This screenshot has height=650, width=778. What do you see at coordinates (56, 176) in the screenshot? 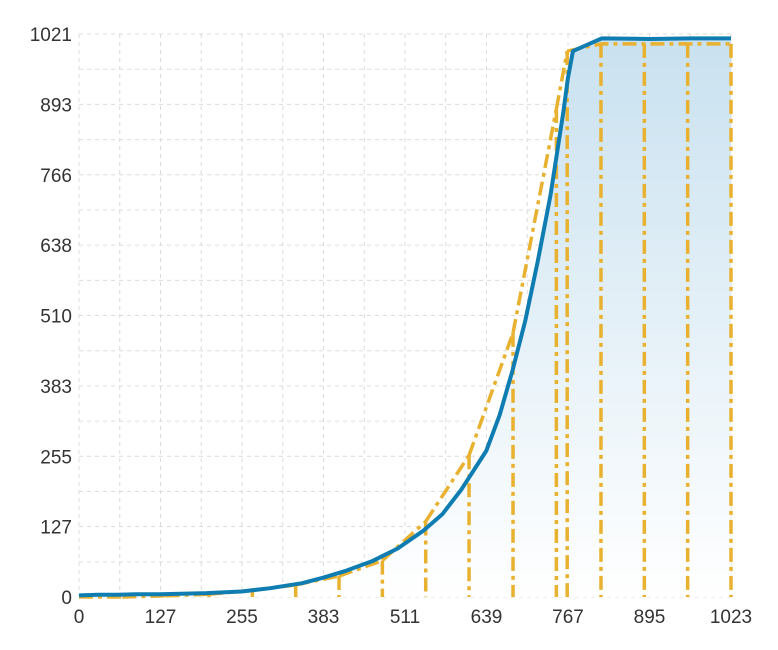
I see `y-tick-label: 766` at bounding box center [56, 176].